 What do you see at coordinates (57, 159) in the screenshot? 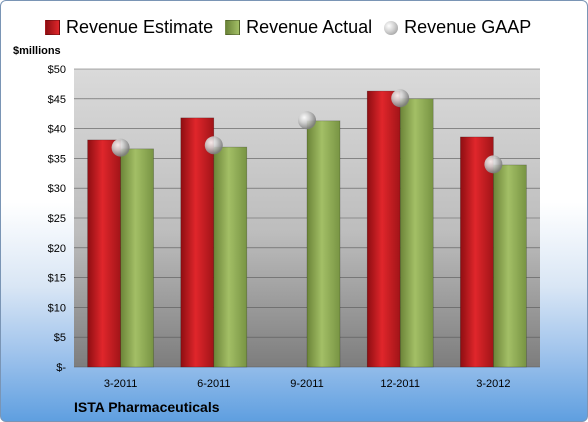
I see `y-tick-label: $35` at bounding box center [57, 159].